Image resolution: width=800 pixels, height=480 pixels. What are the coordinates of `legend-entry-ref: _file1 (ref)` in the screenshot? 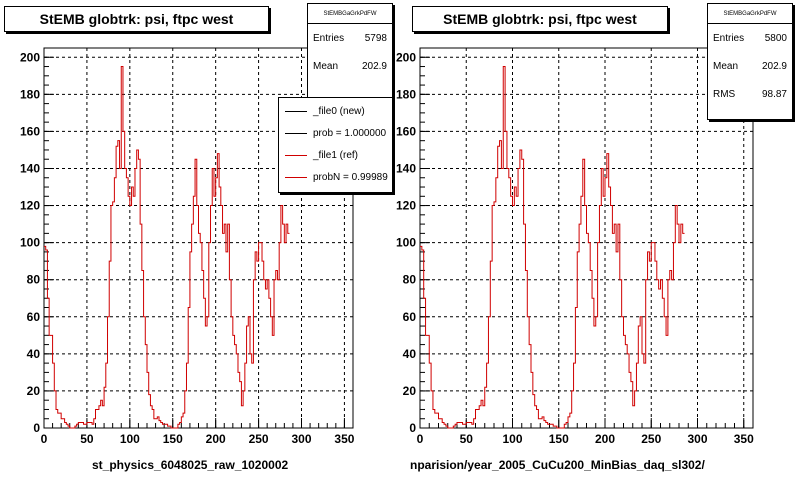 It's located at (335, 155).